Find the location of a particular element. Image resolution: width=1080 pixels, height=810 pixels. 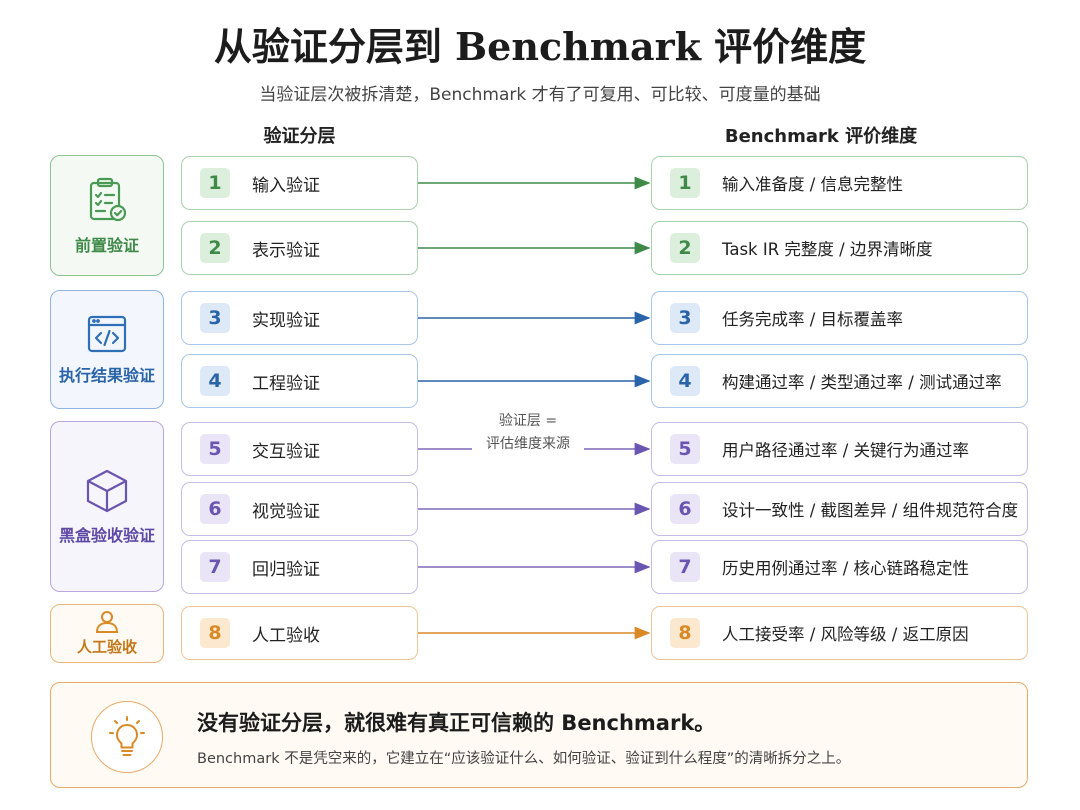

layer-box-2: 2 表示验证 is located at coordinates (299, 248).